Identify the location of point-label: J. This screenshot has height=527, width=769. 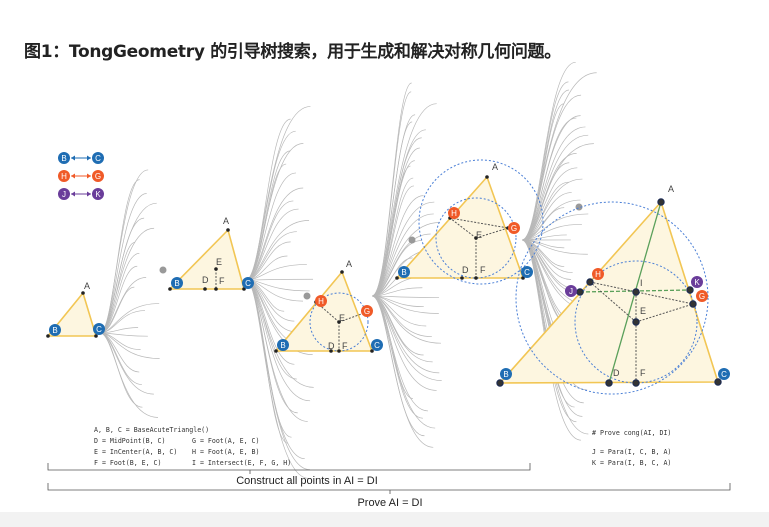
(571, 291).